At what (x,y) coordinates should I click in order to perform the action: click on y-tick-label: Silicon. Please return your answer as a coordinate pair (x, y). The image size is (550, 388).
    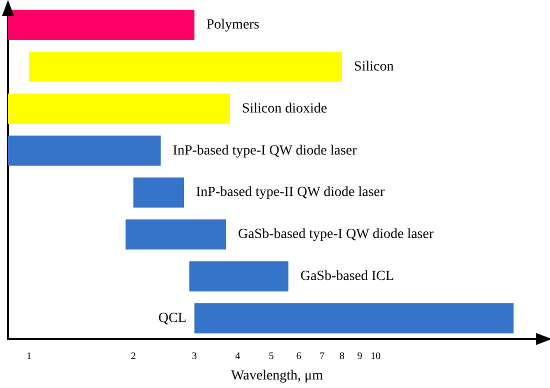
    Looking at the image, I should click on (374, 67).